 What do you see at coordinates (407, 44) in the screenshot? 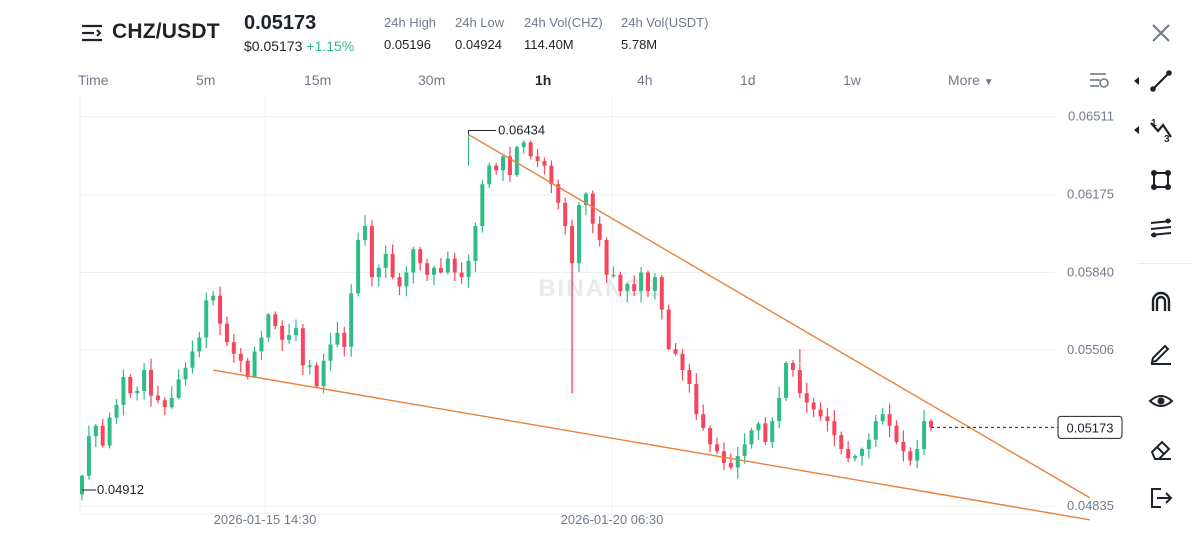
I see `stat-value: 0.05196` at bounding box center [407, 44].